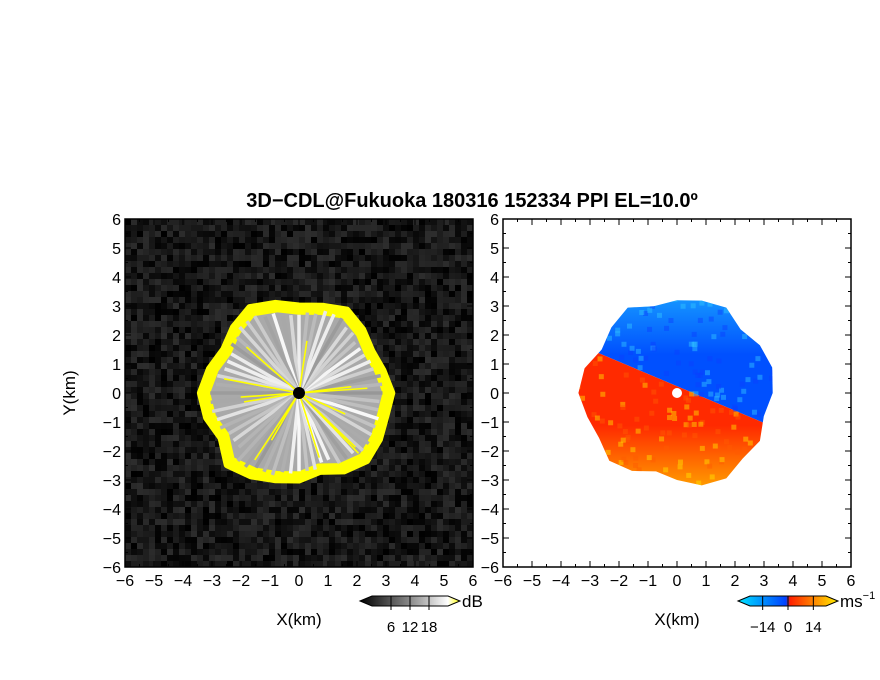  Describe the element at coordinates (532, 581) in the screenshot. I see `velocity-x-tick-label: −5` at that location.